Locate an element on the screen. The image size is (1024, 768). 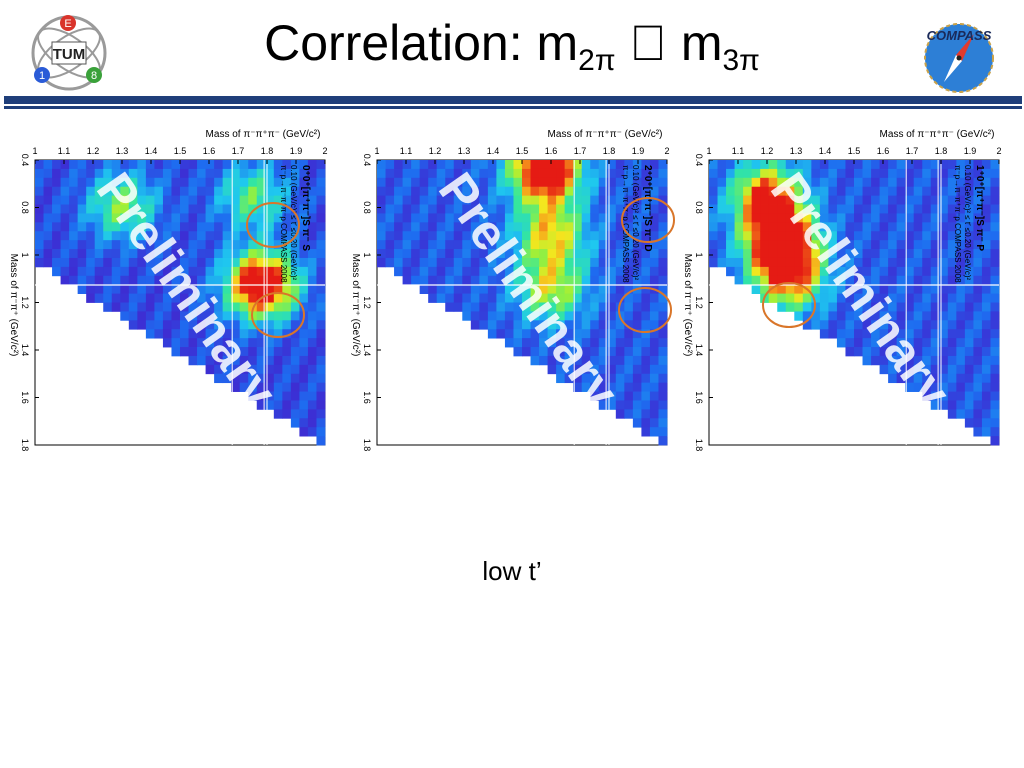
header-rule-thick is located at coordinates (513, 100).